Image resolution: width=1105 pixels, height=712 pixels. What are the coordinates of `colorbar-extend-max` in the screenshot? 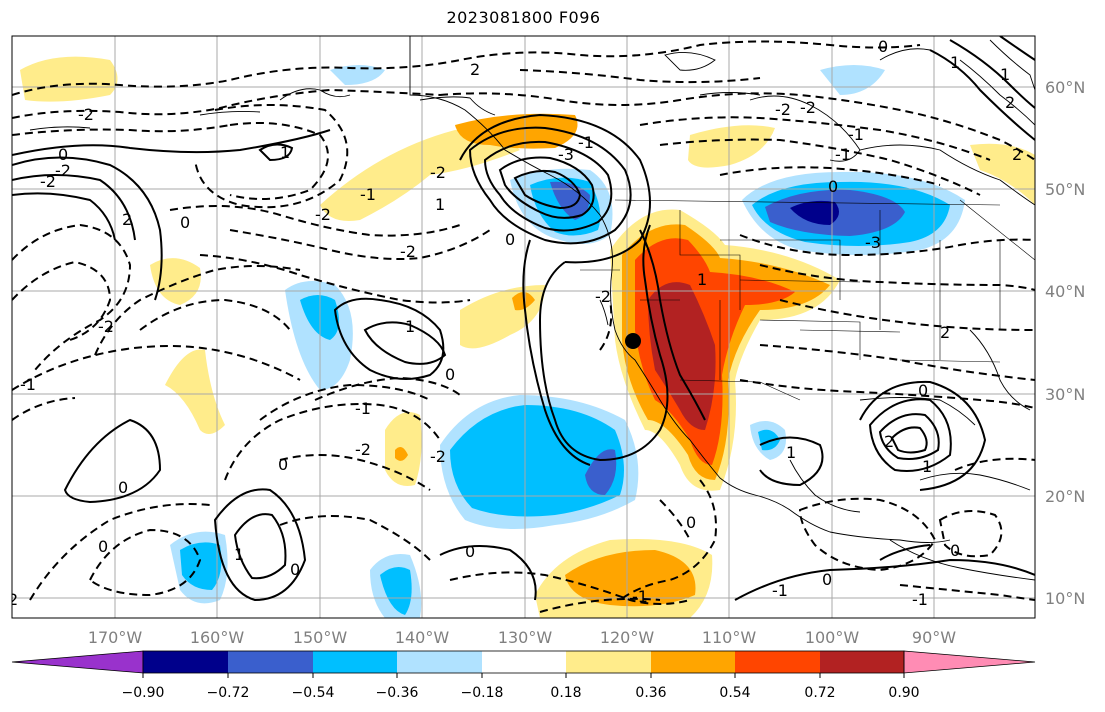 It's located at (969, 662).